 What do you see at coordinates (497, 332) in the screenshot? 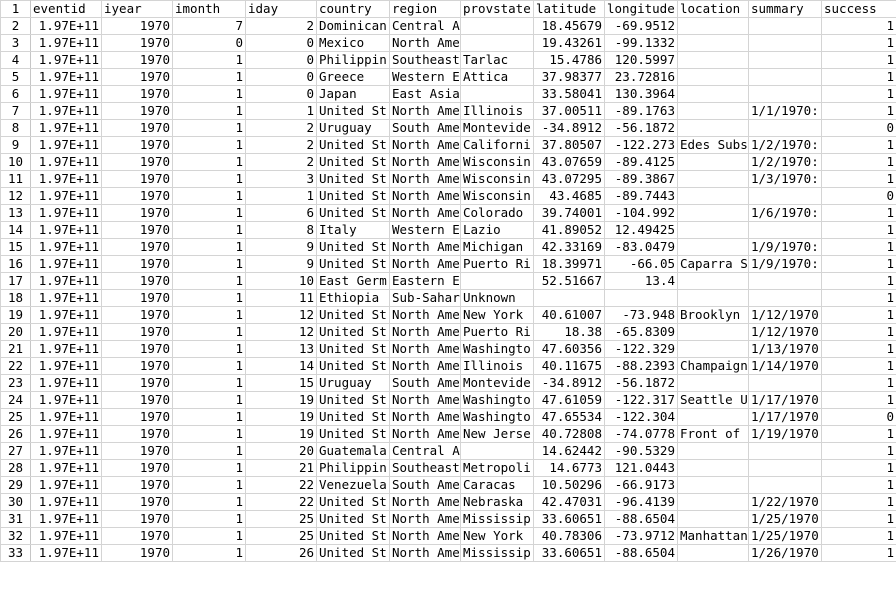
I see `cell-provstate: Puerto Ri` at bounding box center [497, 332].